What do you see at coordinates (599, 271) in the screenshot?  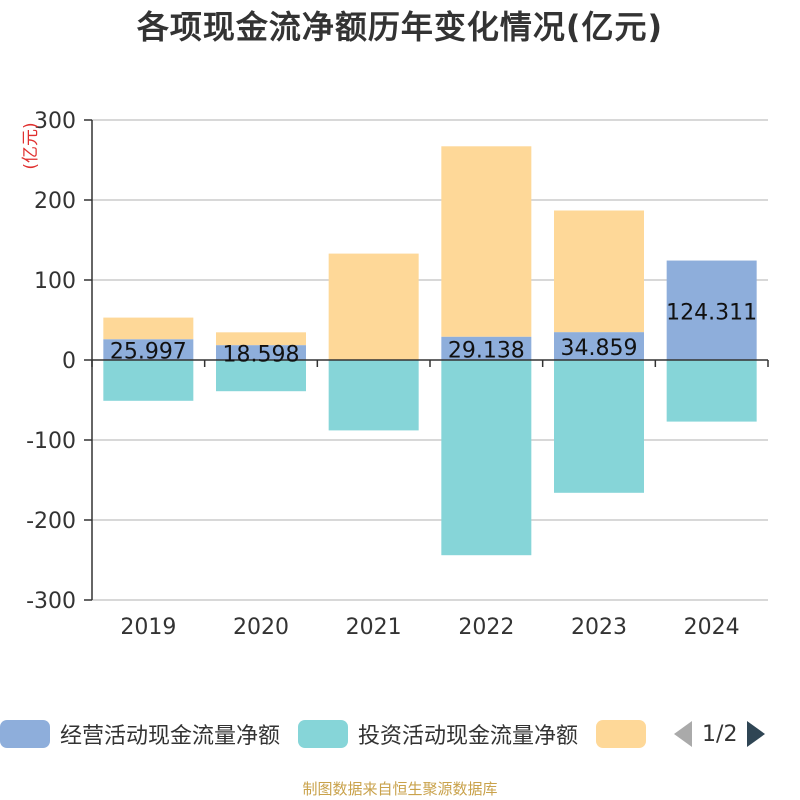 I see `bar-financing-2023` at bounding box center [599, 271].